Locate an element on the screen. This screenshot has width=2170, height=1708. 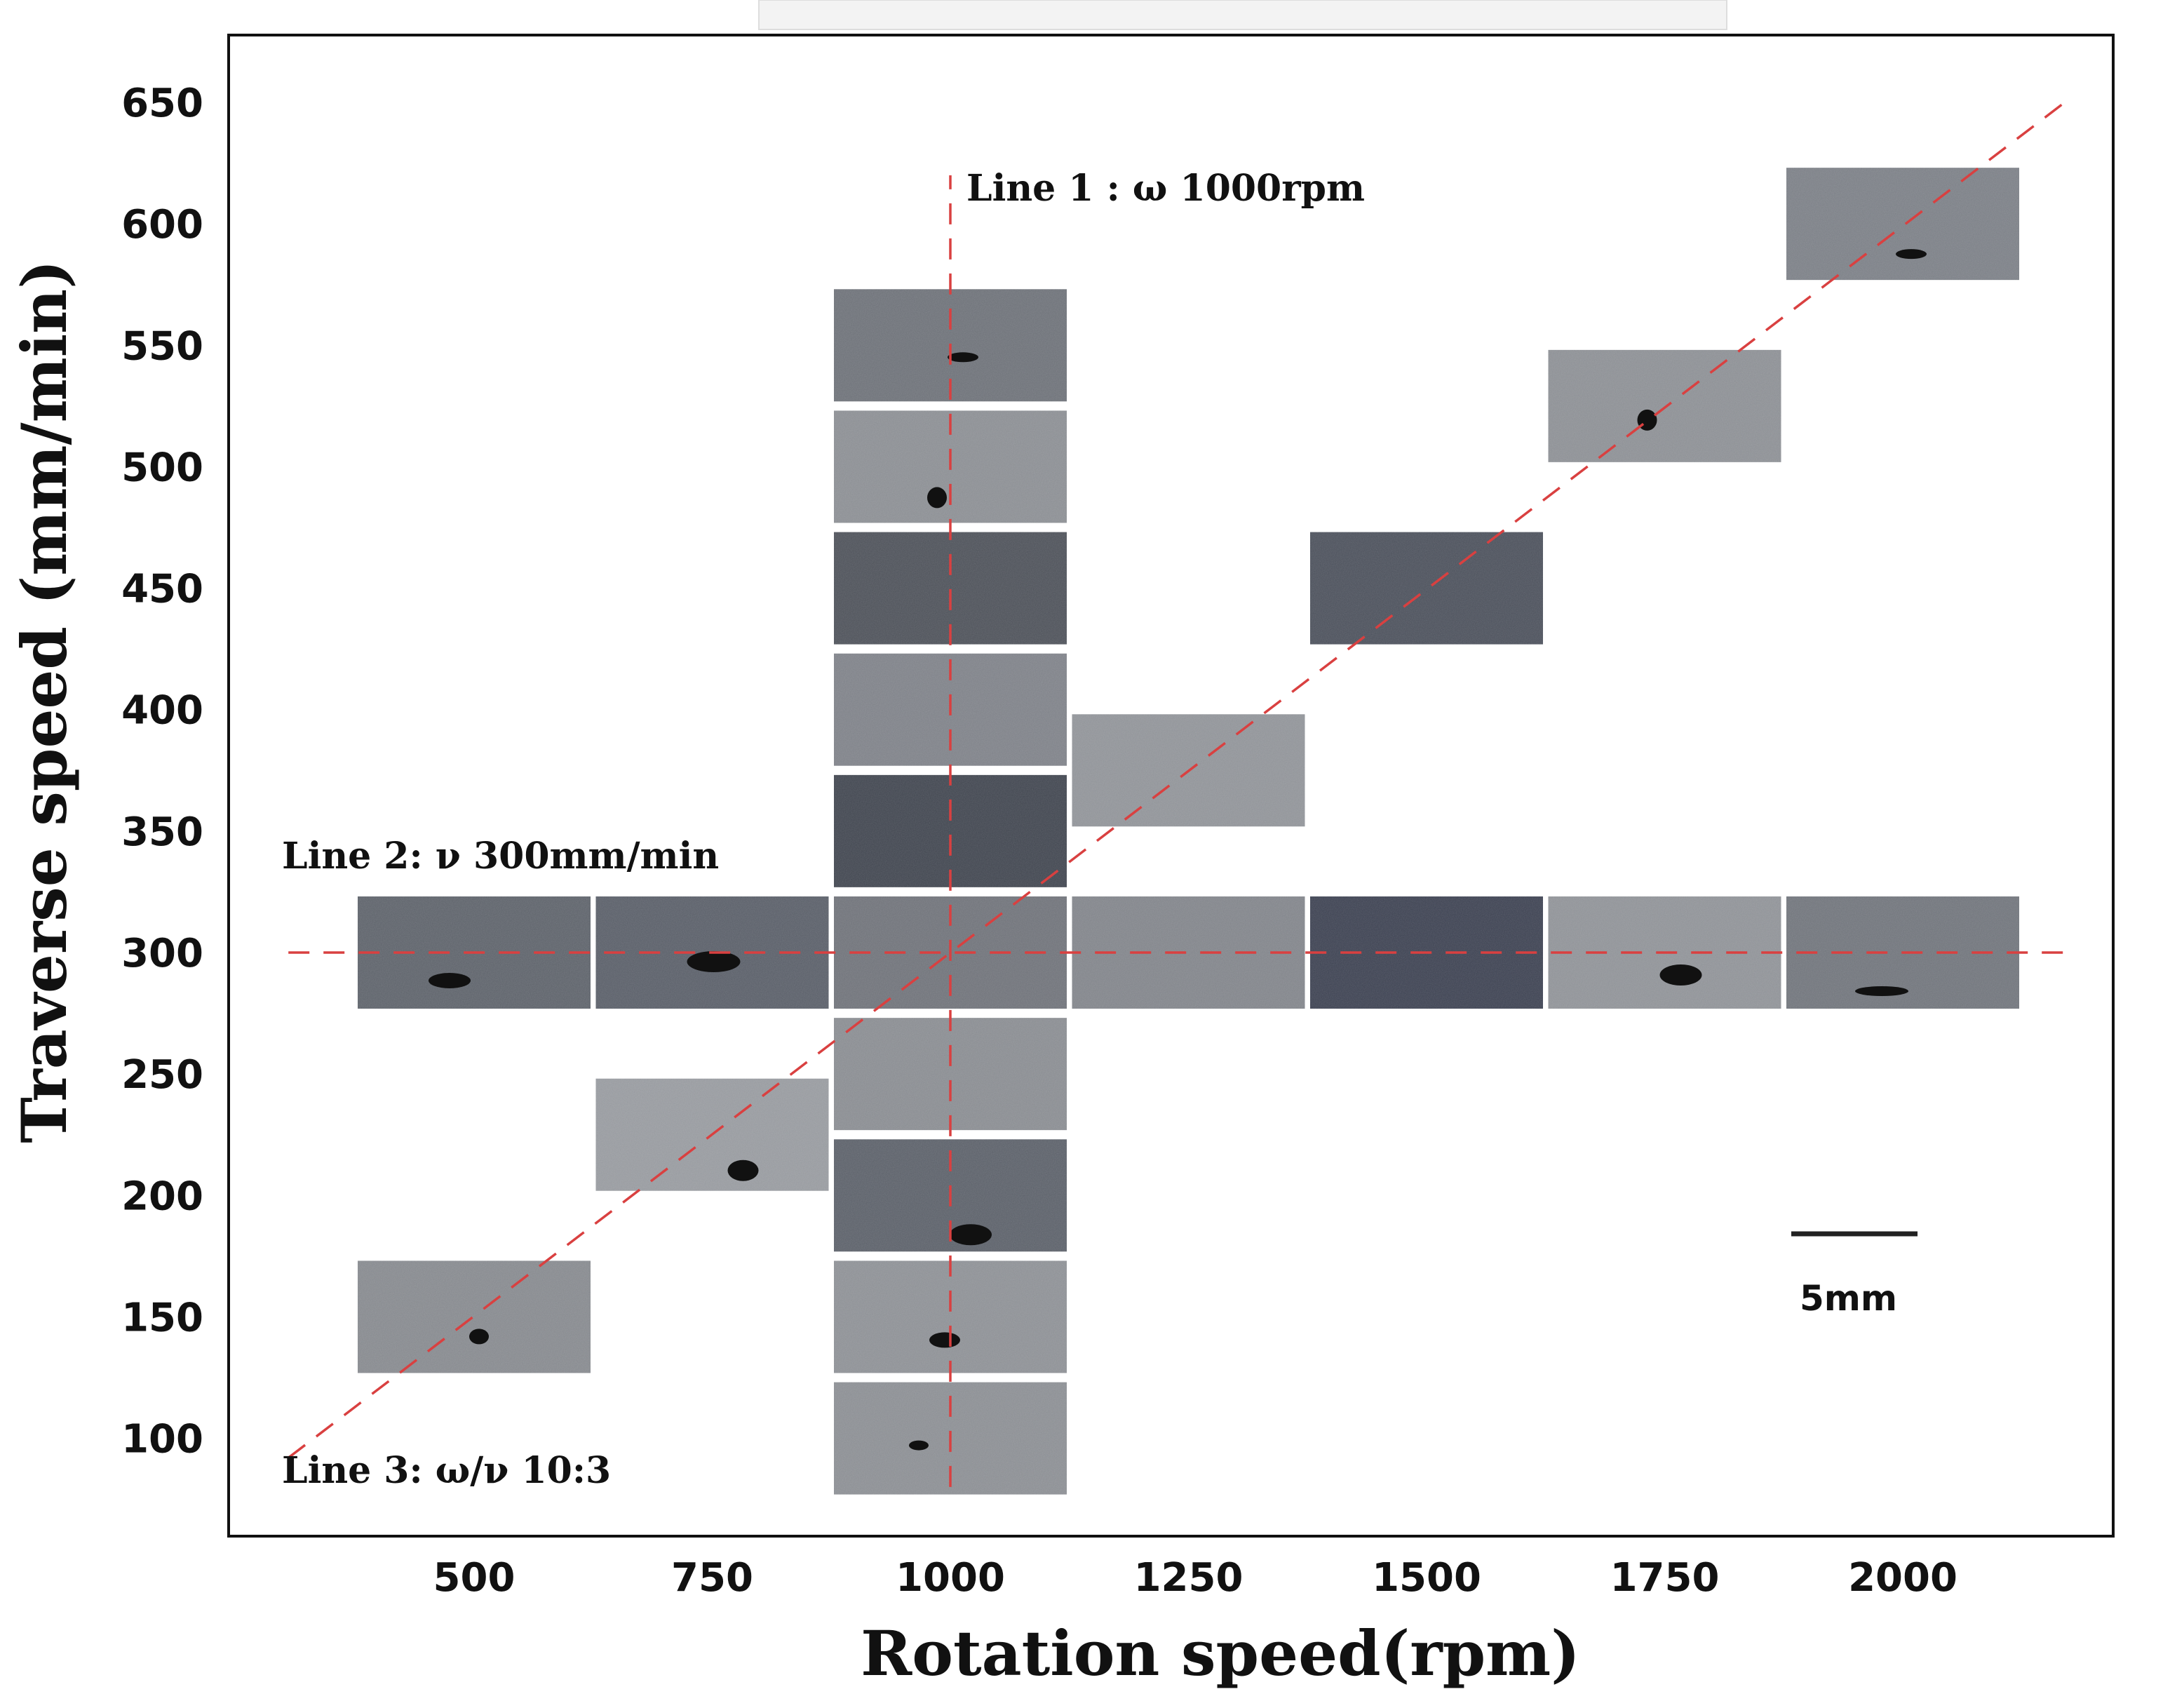
y-tick-label: 500 is located at coordinates (162, 468).